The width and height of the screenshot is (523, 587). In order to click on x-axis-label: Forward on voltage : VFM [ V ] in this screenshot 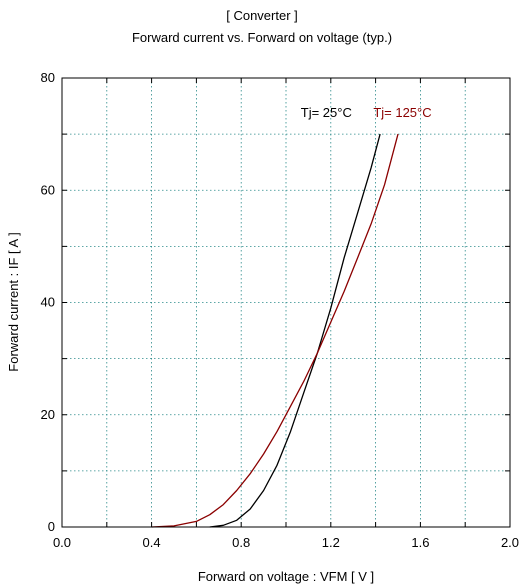, I will do `click(286, 576)`.